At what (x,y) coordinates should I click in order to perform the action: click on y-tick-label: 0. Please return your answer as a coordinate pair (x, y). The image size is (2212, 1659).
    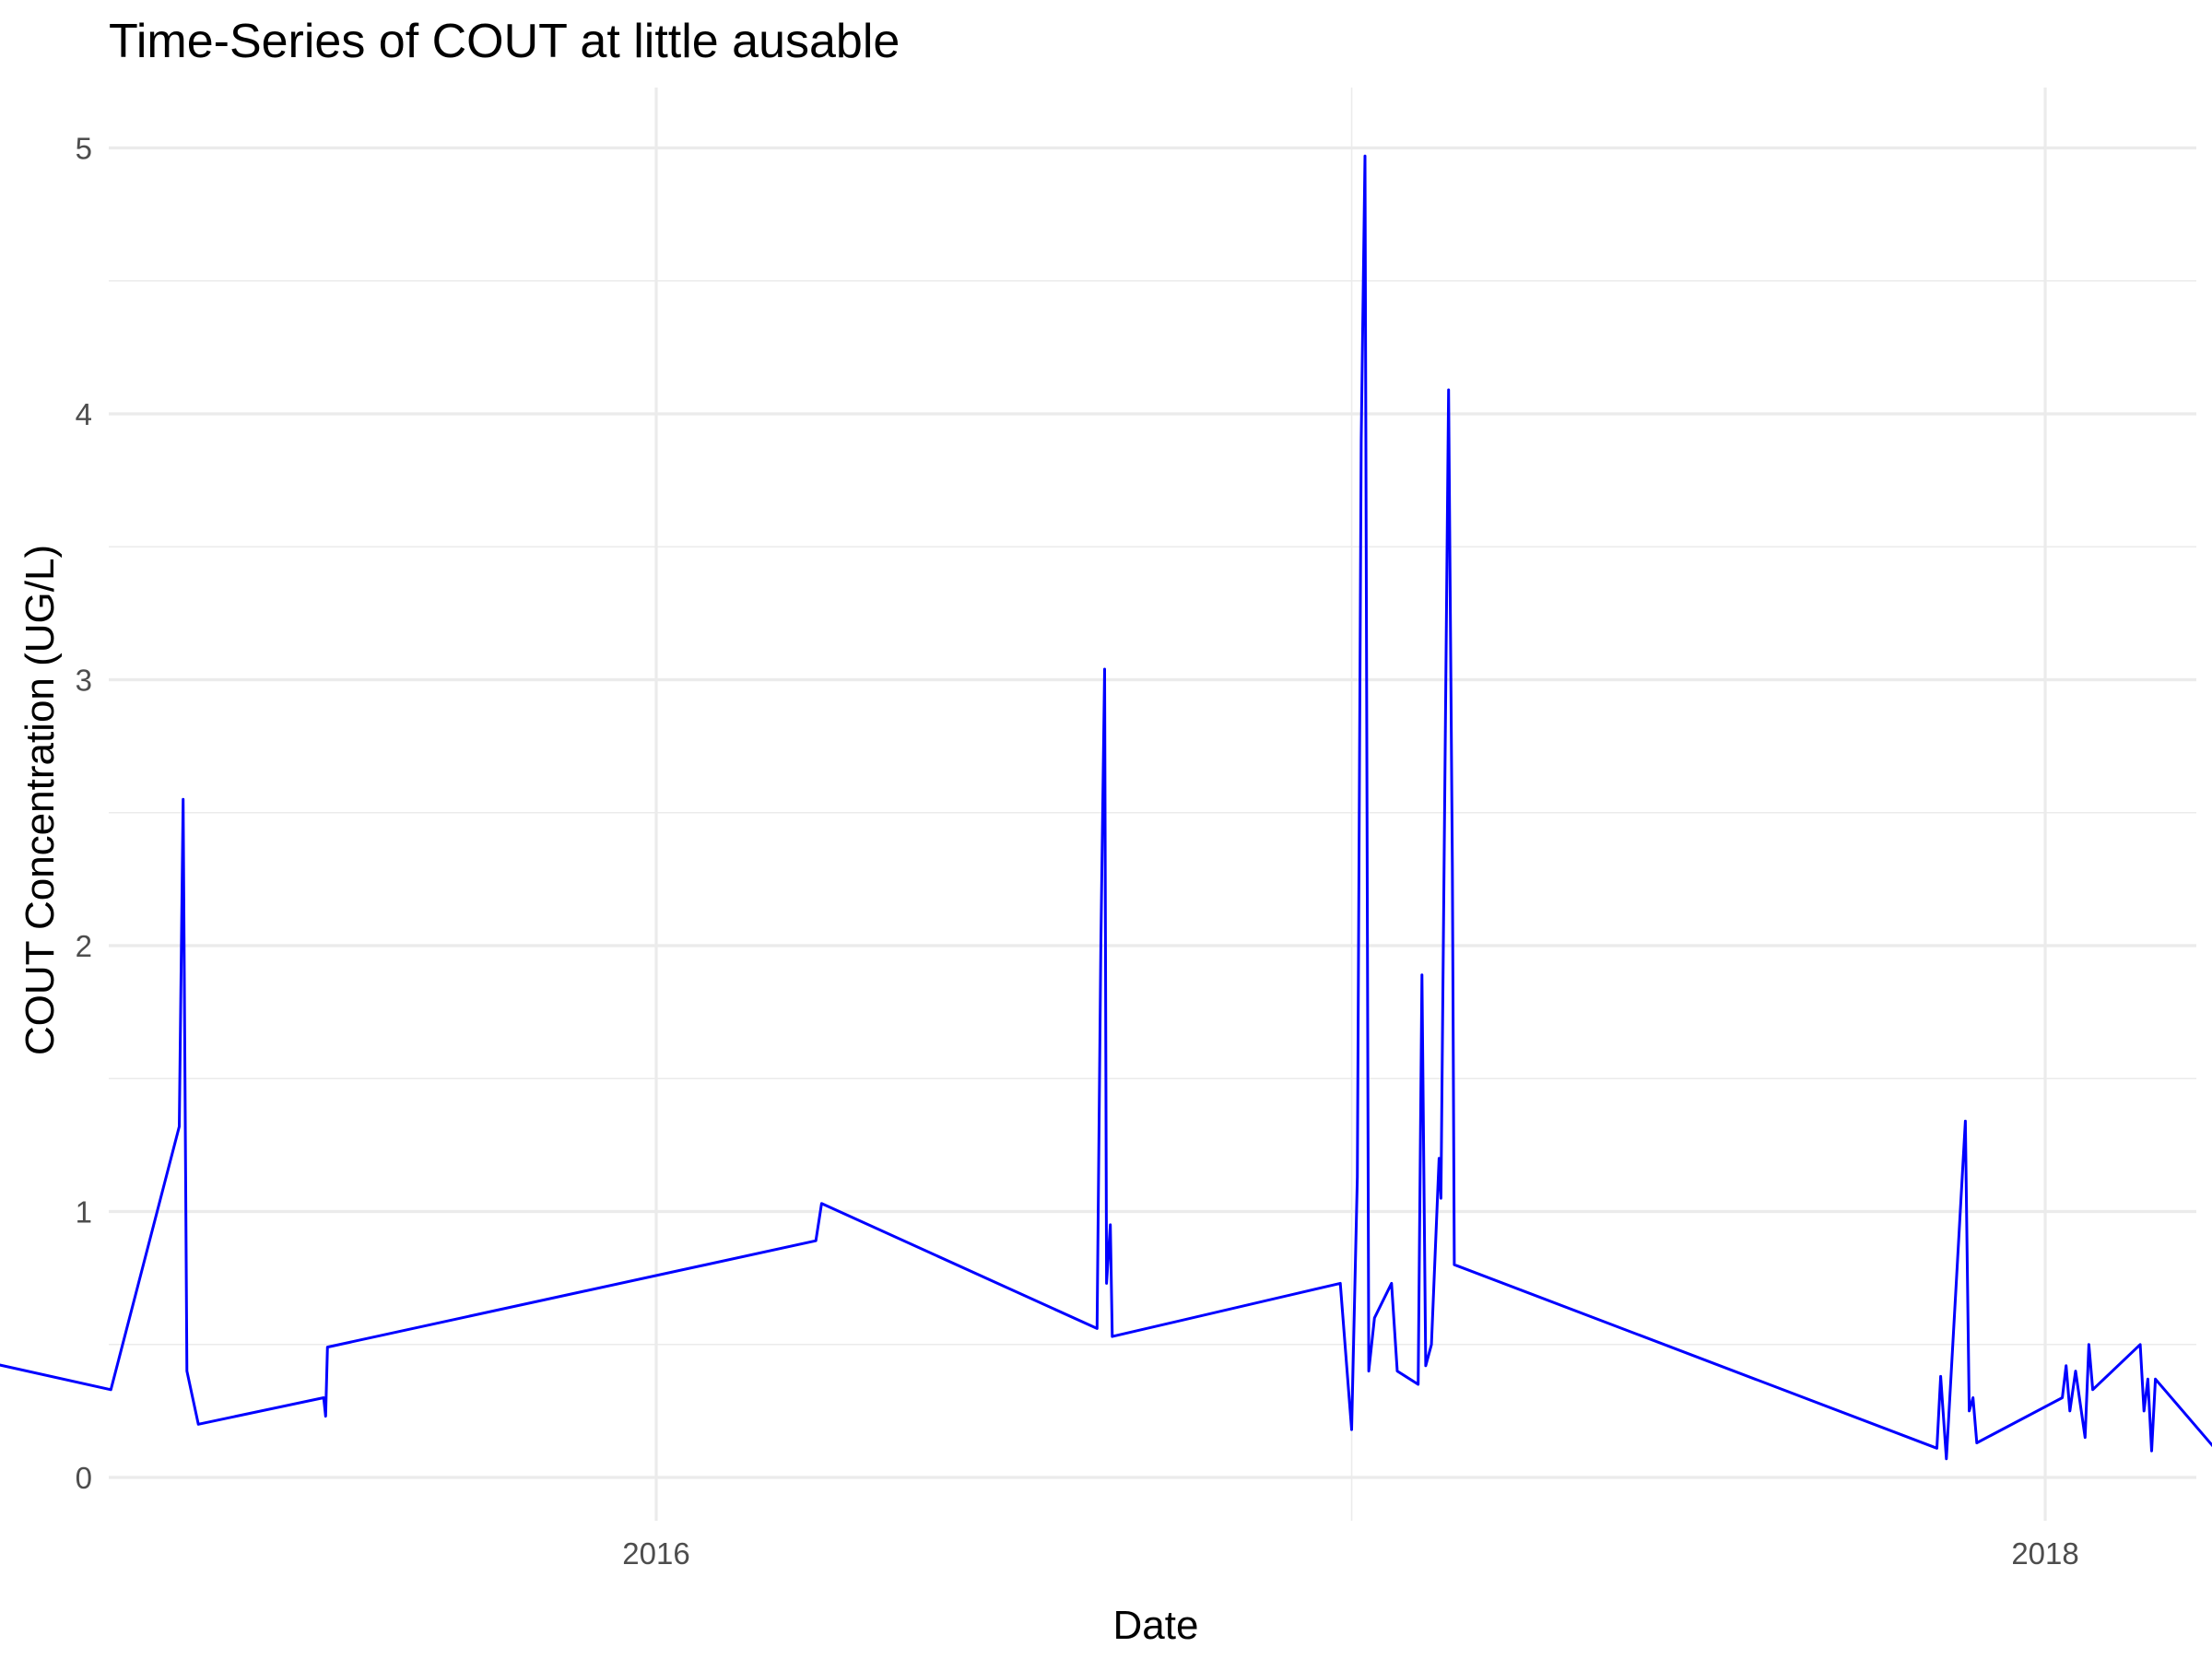
    Looking at the image, I should click on (84, 1478).